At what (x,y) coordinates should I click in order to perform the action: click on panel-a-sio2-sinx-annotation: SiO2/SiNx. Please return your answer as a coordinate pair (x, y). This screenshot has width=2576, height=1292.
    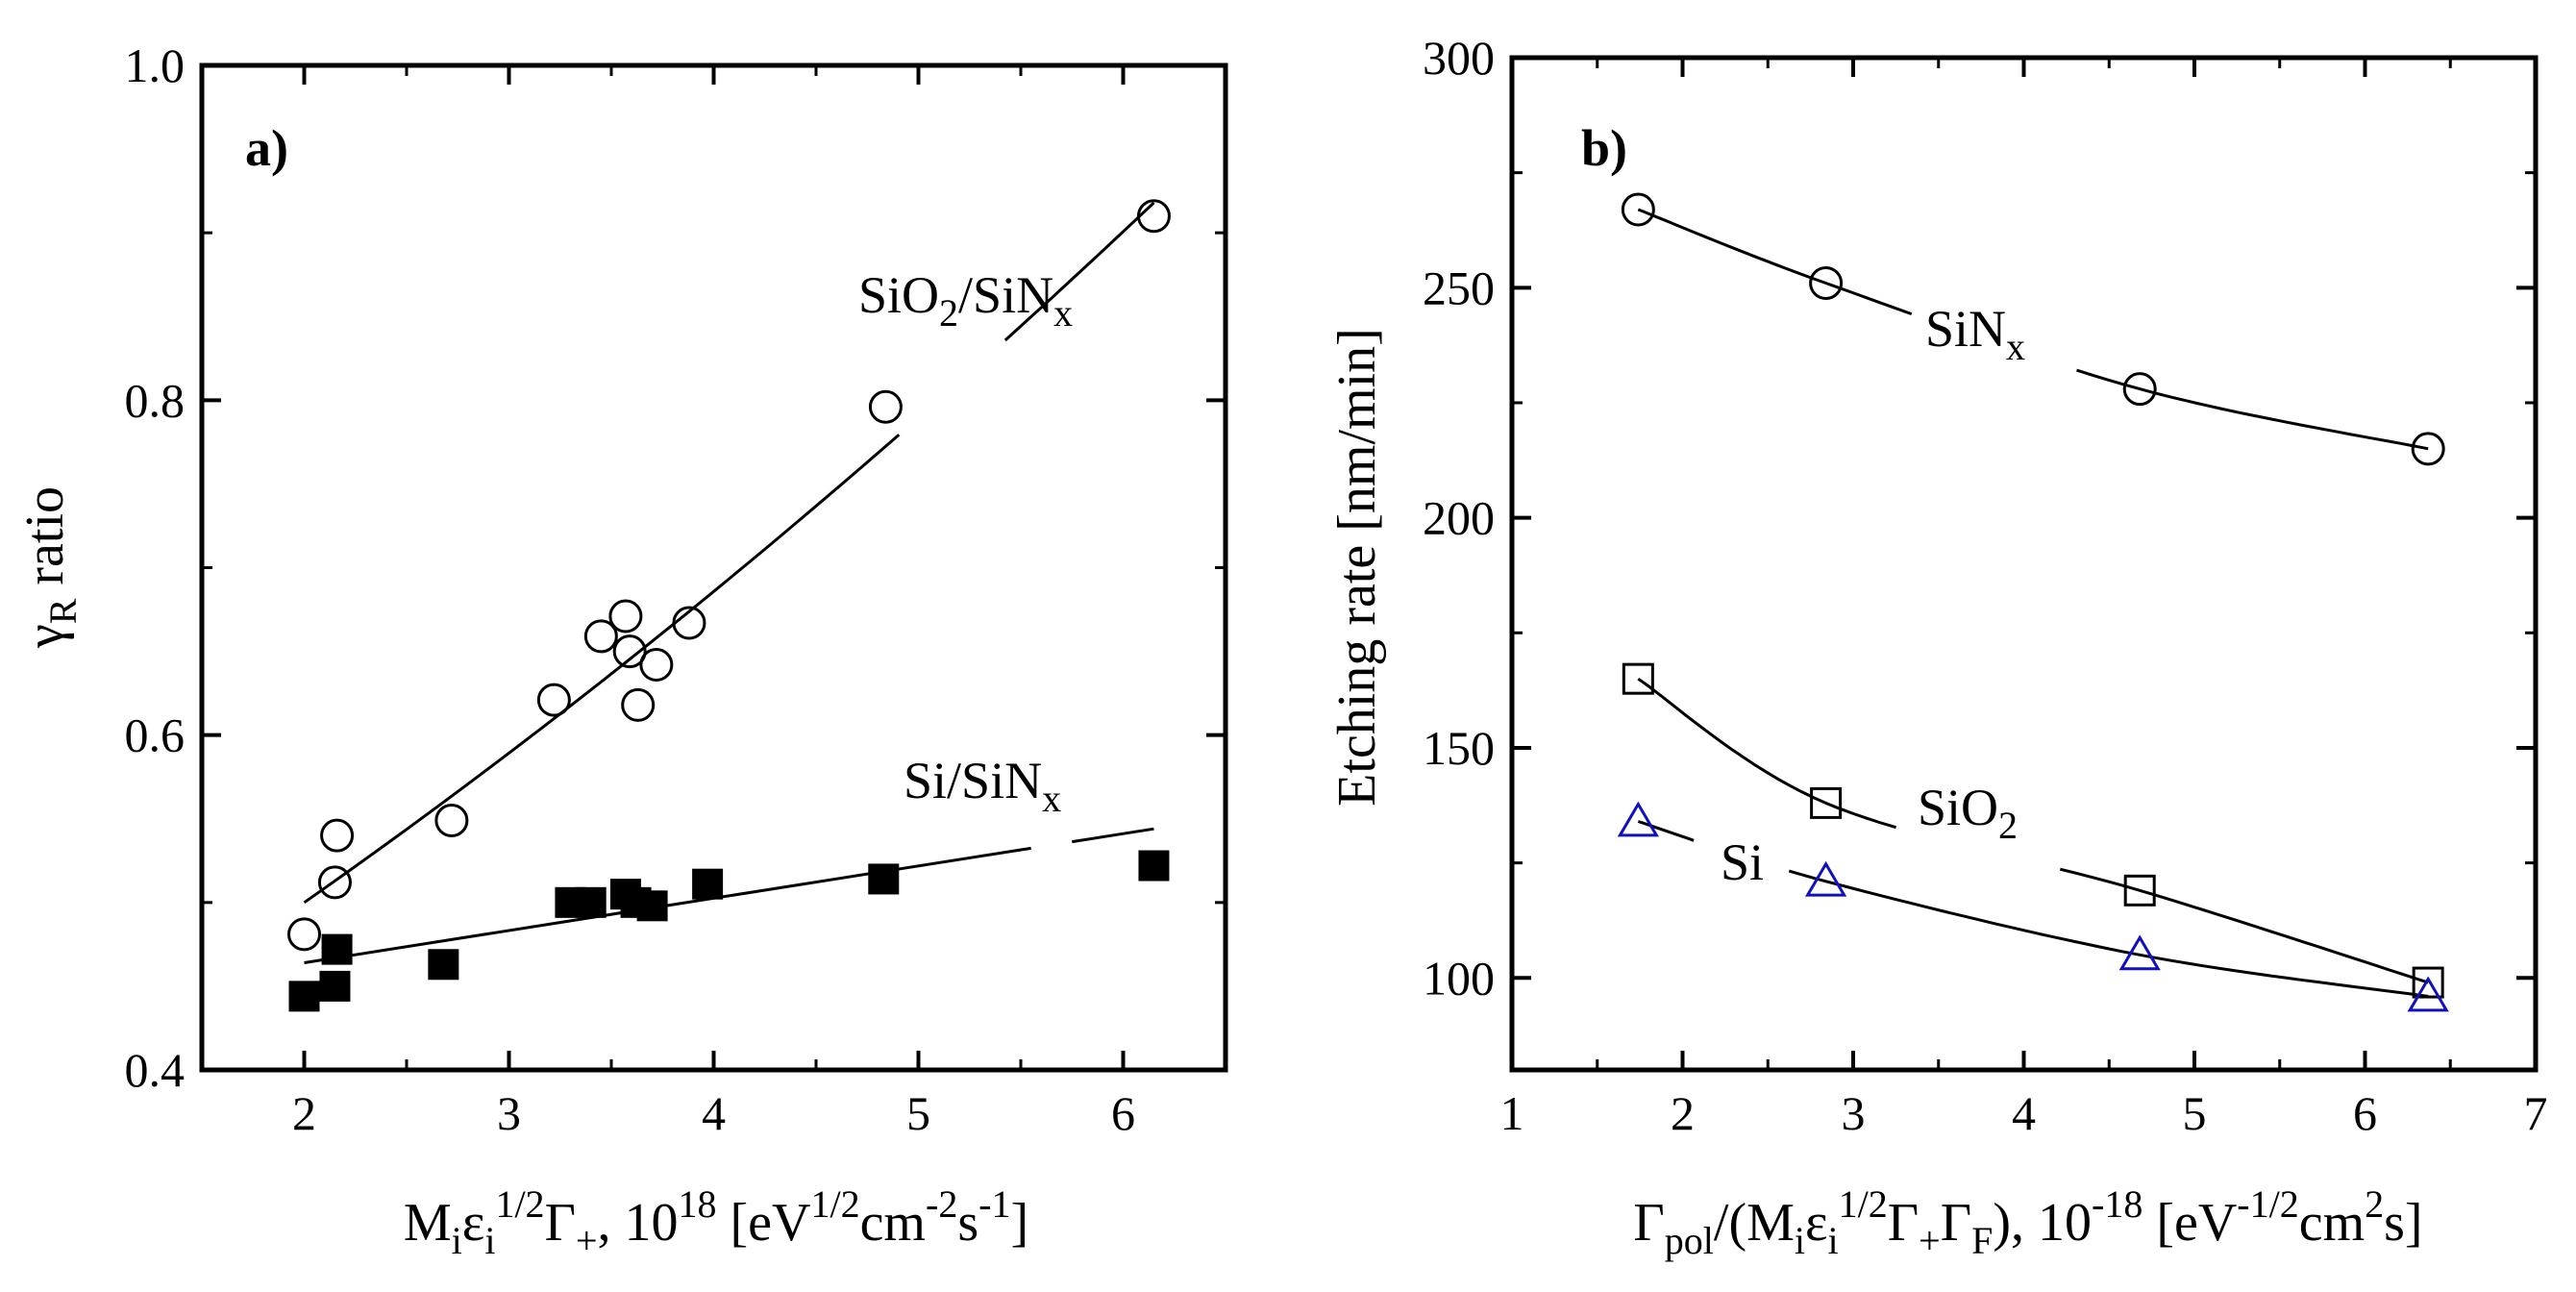
    Looking at the image, I should click on (966, 300).